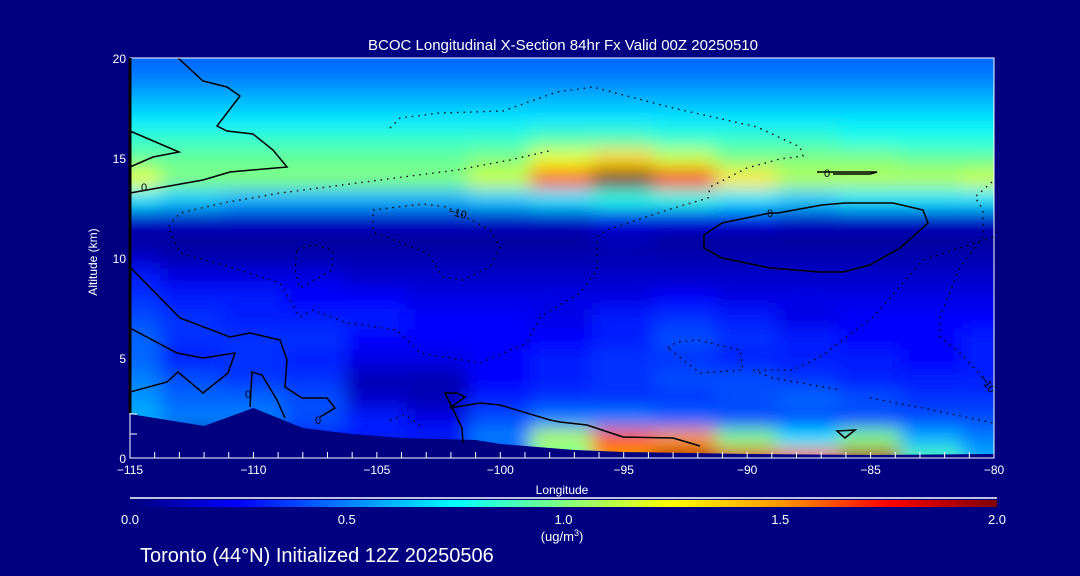 This screenshot has height=576, width=1080. I want to click on colorbar-tick-label: 0.0, so click(130, 519).